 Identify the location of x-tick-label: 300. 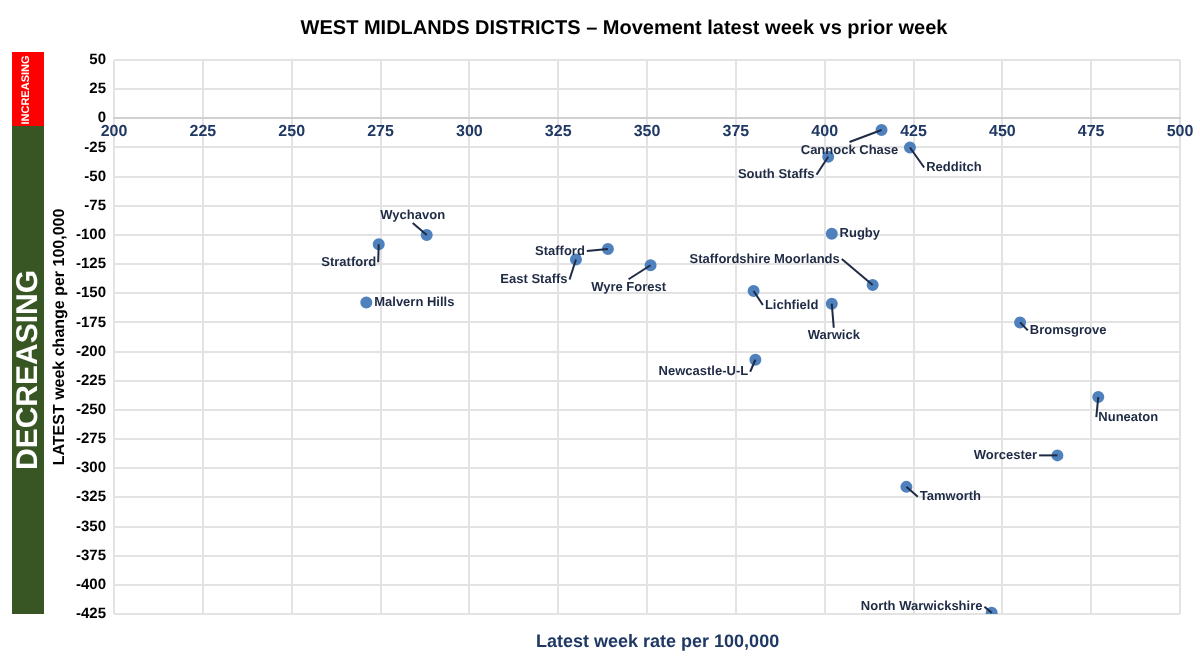
(469, 131).